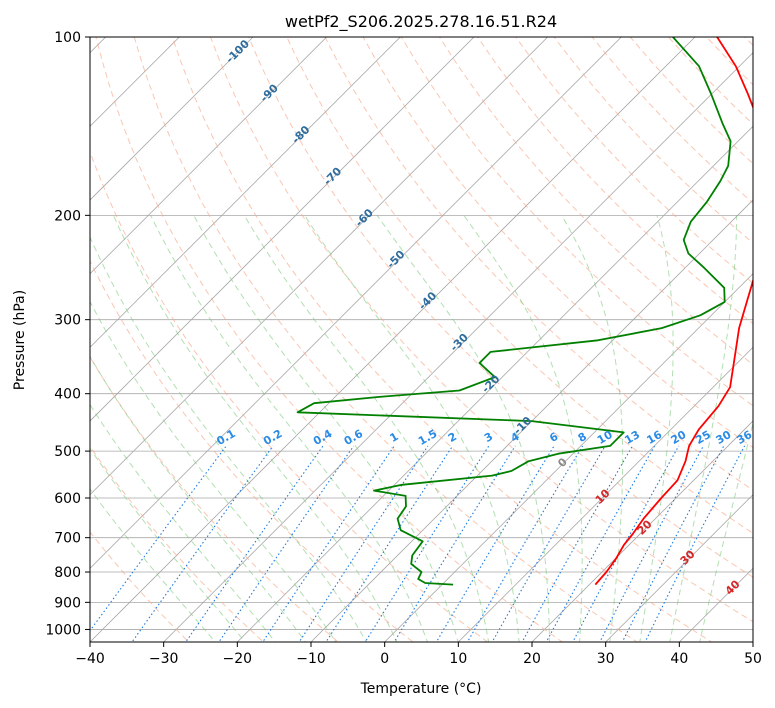  Describe the element at coordinates (606, 659) in the screenshot. I see `x-tick-label: 30` at that location.